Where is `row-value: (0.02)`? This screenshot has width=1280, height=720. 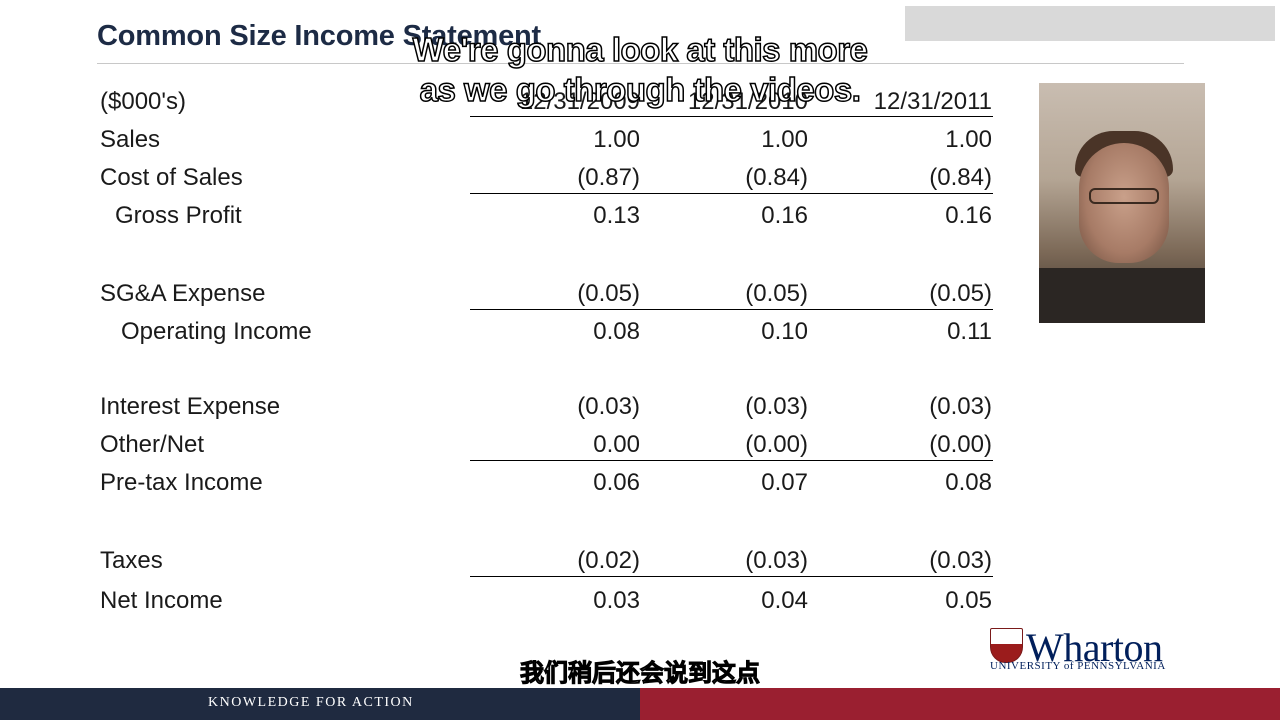 row-value: (0.02) is located at coordinates (608, 560).